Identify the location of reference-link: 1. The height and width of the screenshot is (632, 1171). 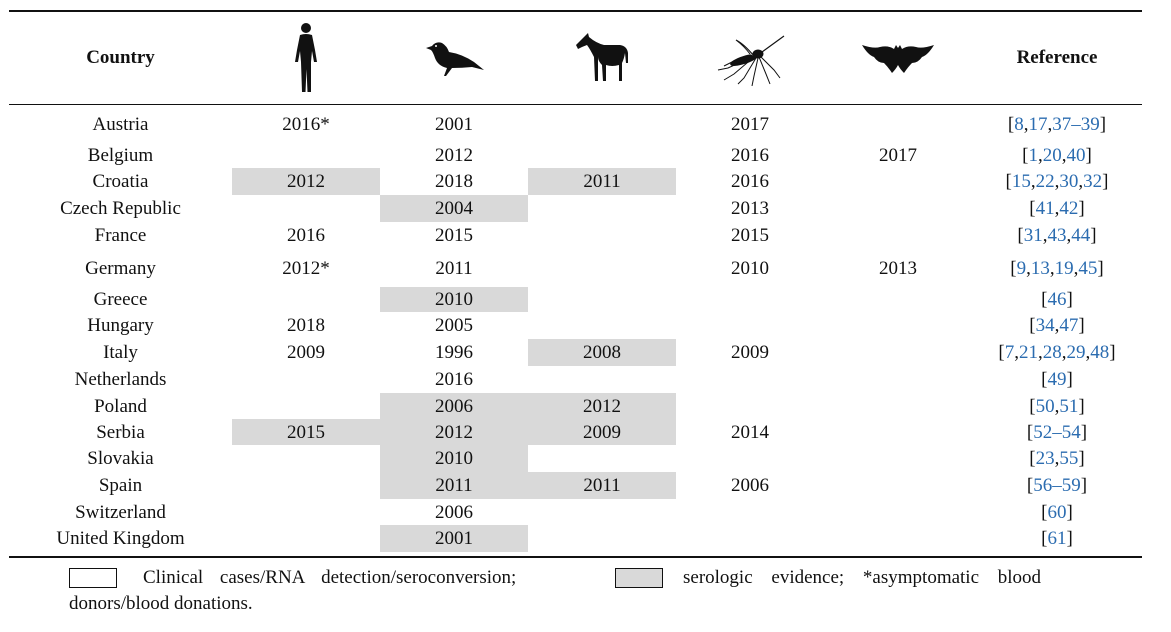
(1033, 155).